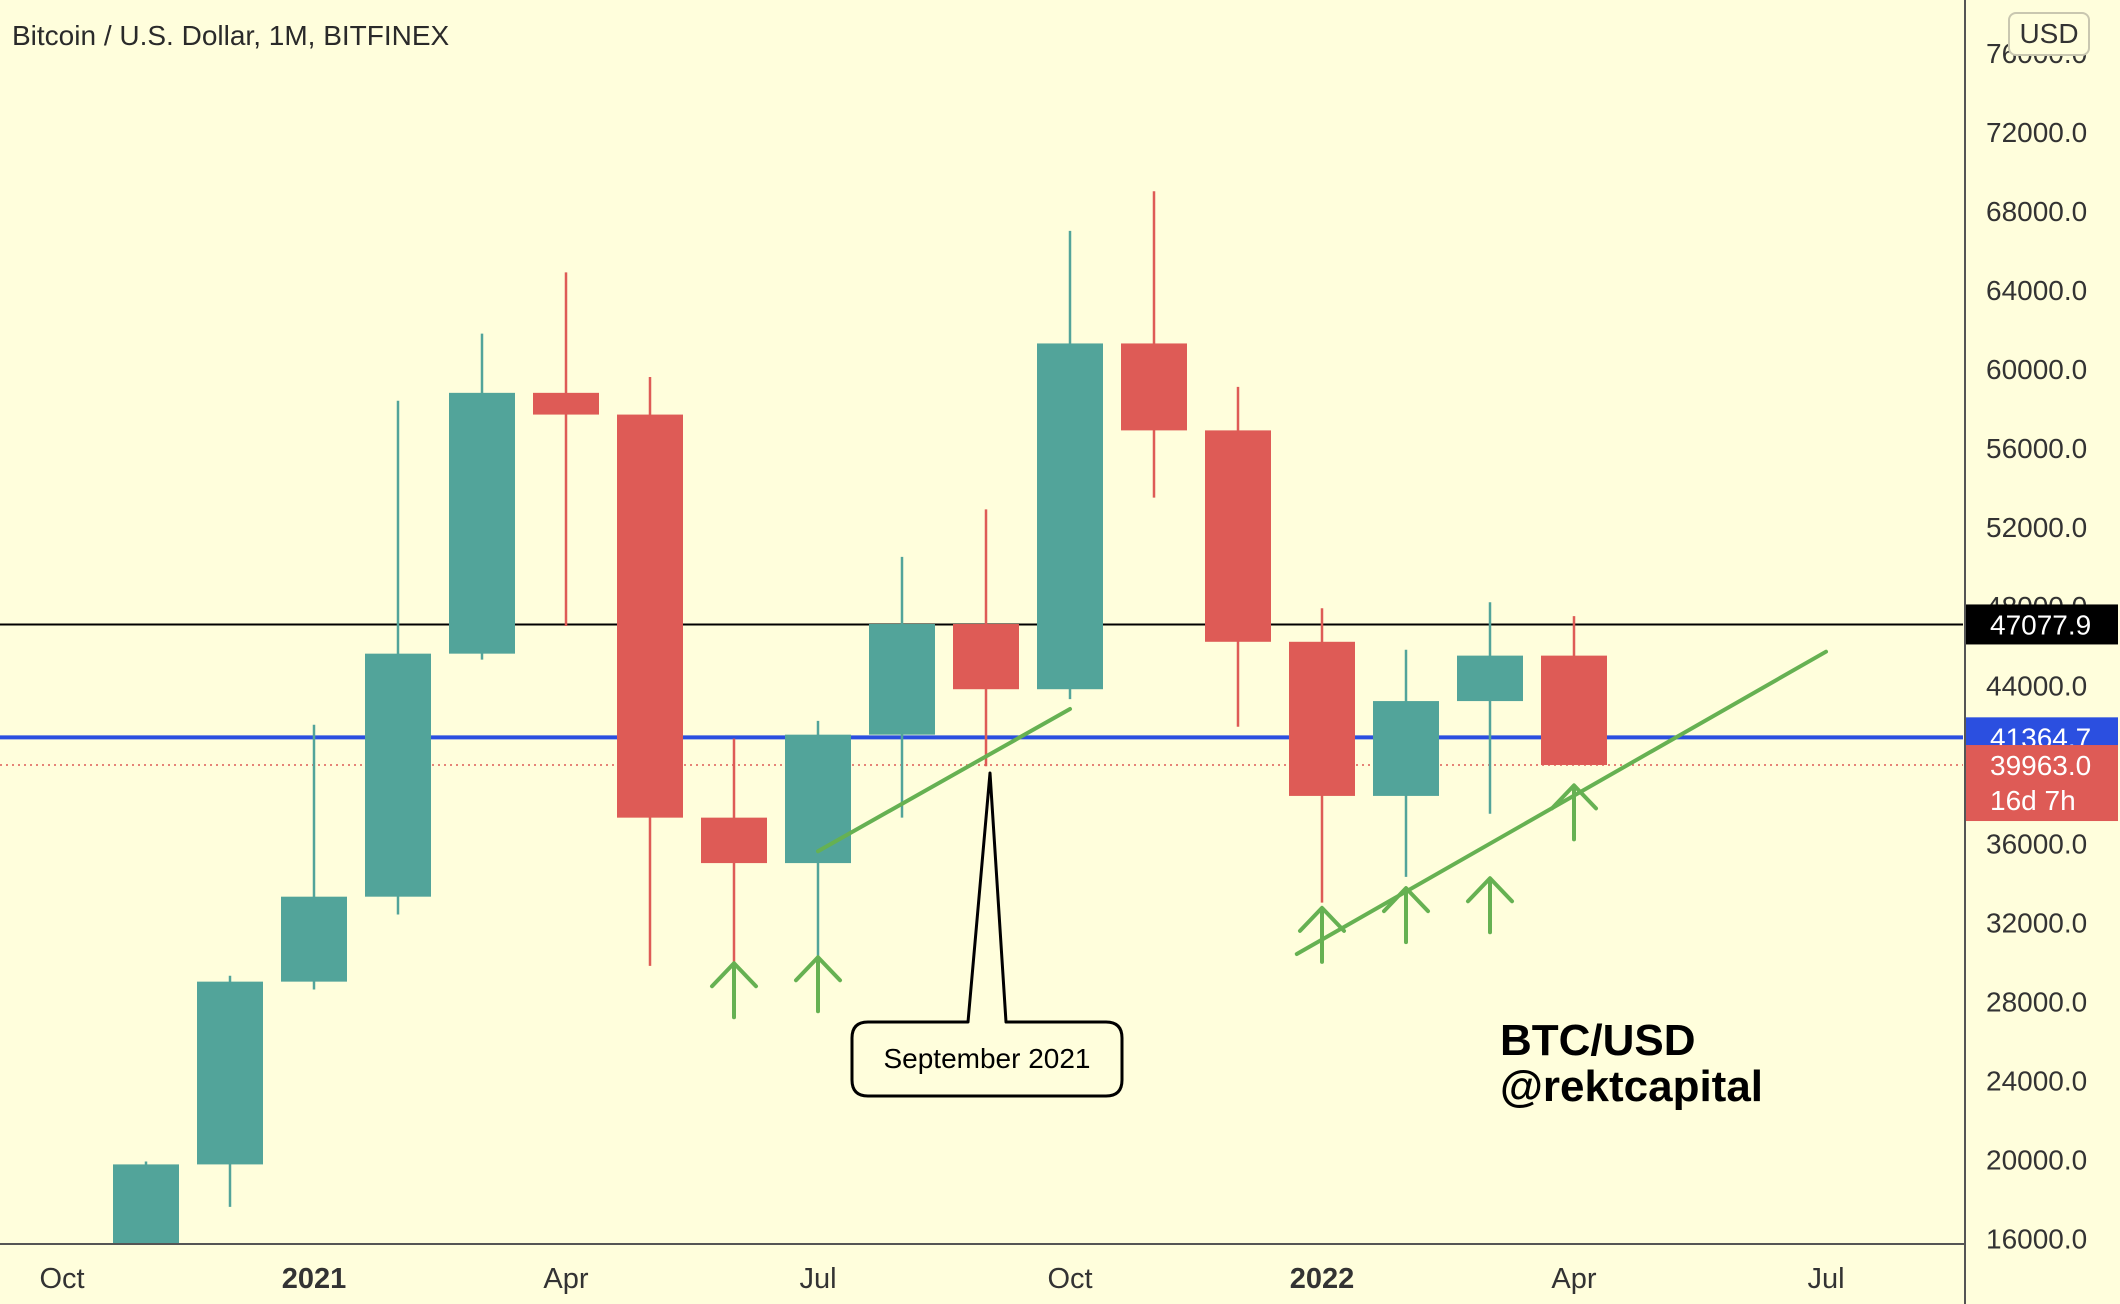 Image resolution: width=2120 pixels, height=1304 pixels. Describe the element at coordinates (1598, 1040) in the screenshot. I see `watermark-pair: BTC/USD` at that location.